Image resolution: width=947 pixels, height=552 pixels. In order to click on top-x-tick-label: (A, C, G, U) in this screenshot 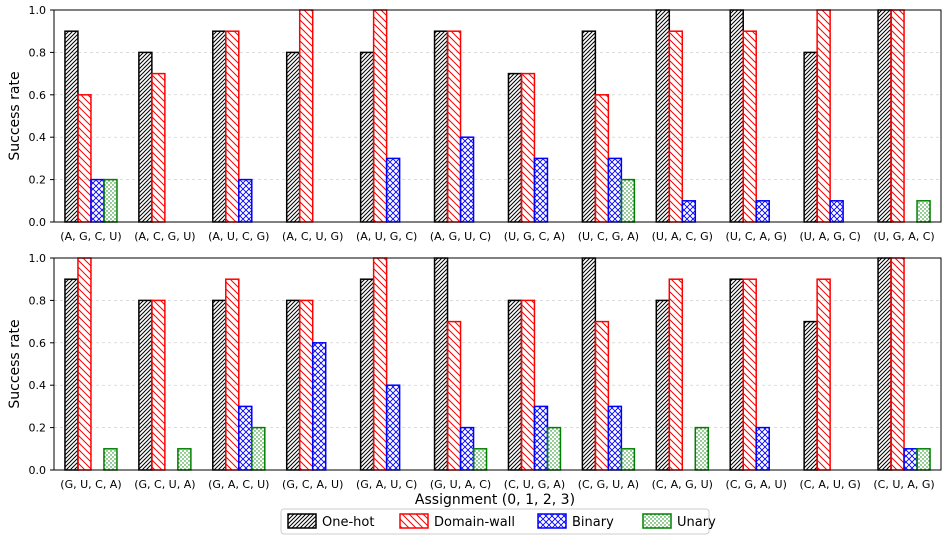, I will do `click(164, 236)`.